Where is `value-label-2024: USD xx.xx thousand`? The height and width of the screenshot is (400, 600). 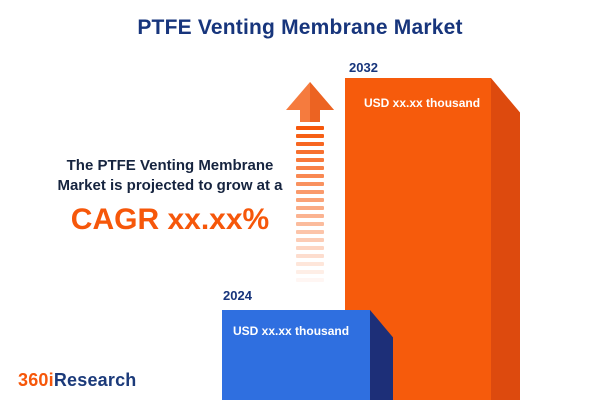 value-label-2024: USD xx.xx thousand is located at coordinates (291, 331).